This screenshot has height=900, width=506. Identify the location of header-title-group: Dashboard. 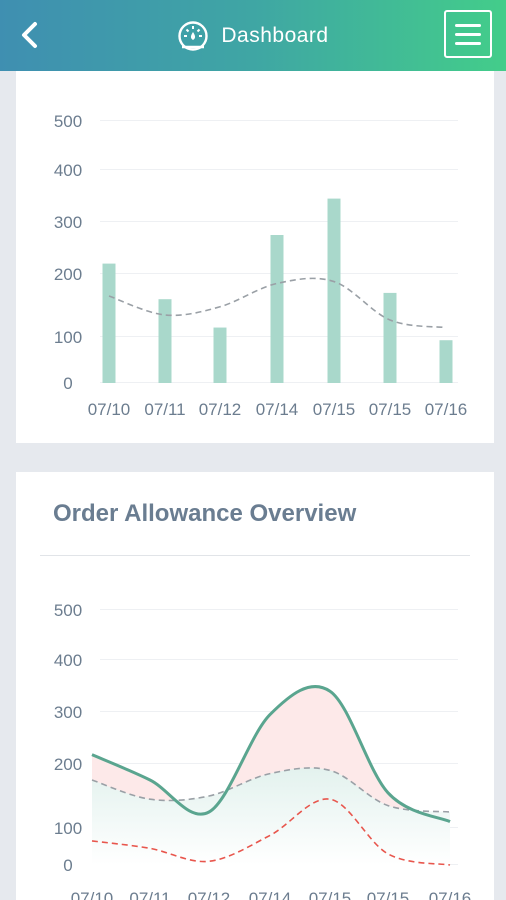
(253, 35).